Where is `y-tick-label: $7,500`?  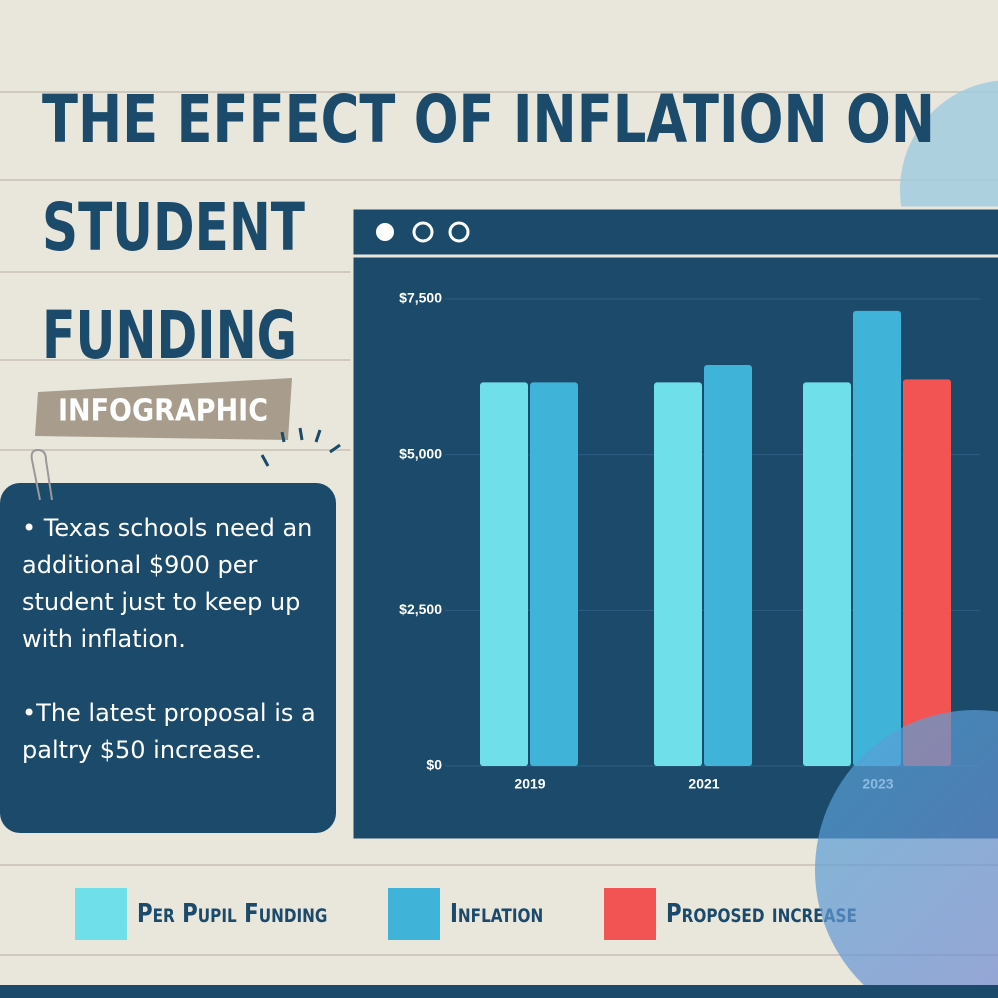
y-tick-label: $7,500 is located at coordinates (420, 298).